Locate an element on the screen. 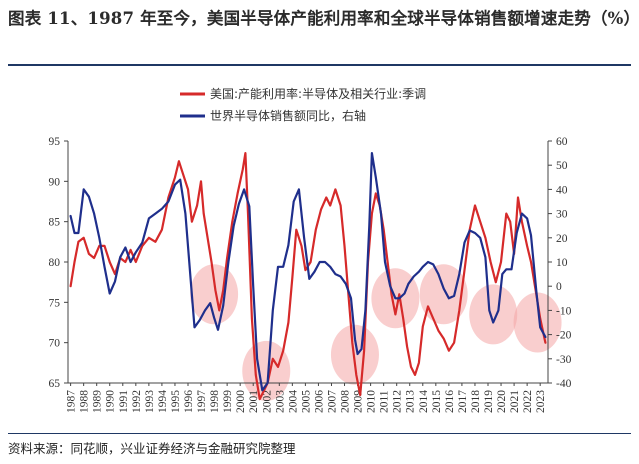 The height and width of the screenshot is (464, 639). x-tick-label: 2013 is located at coordinates (411, 401).